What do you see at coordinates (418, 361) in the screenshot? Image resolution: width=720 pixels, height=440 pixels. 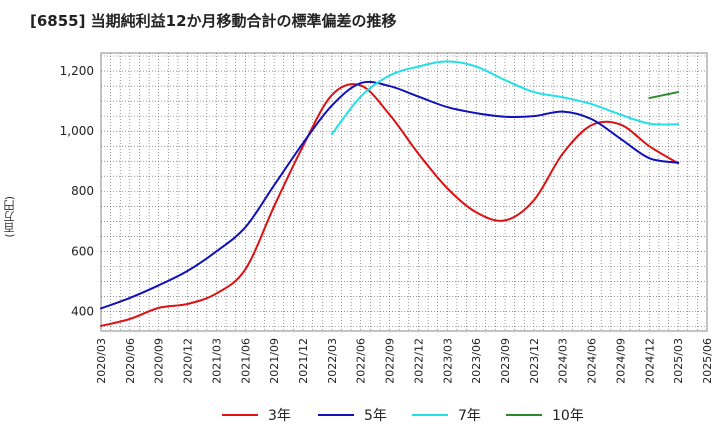 I see `x-tick-label: 2022/12` at bounding box center [418, 361].